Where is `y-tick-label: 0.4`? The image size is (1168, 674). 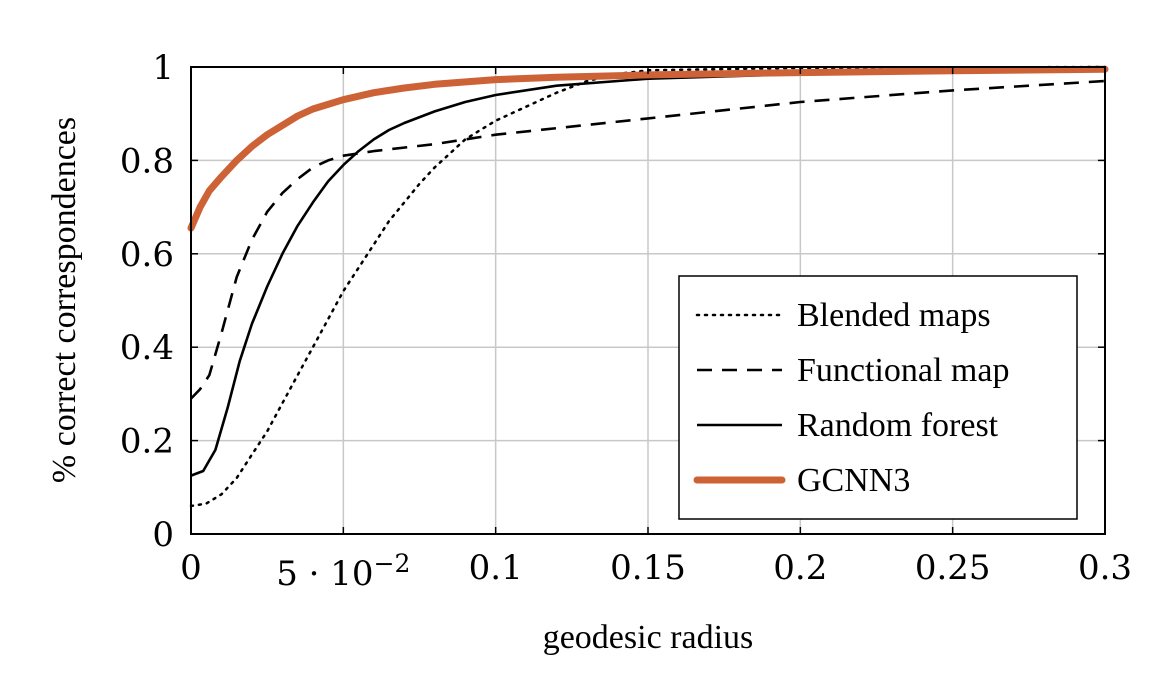
y-tick-label: 0.4 is located at coordinates (147, 348).